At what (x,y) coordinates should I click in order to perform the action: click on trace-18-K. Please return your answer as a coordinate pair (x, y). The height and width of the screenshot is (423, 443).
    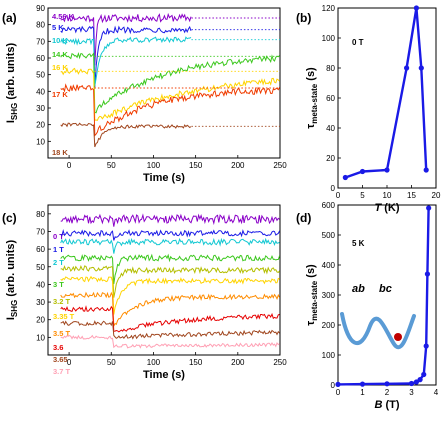
    Looking at the image, I should click on (126, 135).